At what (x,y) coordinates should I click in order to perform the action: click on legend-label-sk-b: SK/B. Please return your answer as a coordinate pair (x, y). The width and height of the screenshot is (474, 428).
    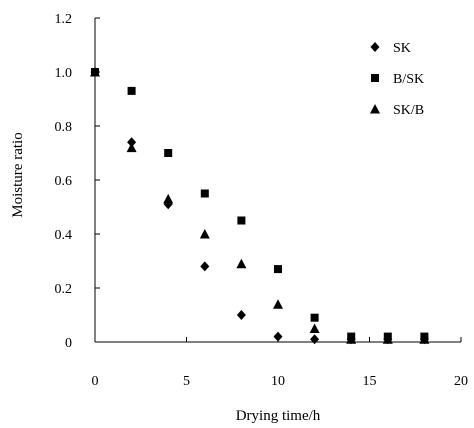
    Looking at the image, I should click on (408, 110).